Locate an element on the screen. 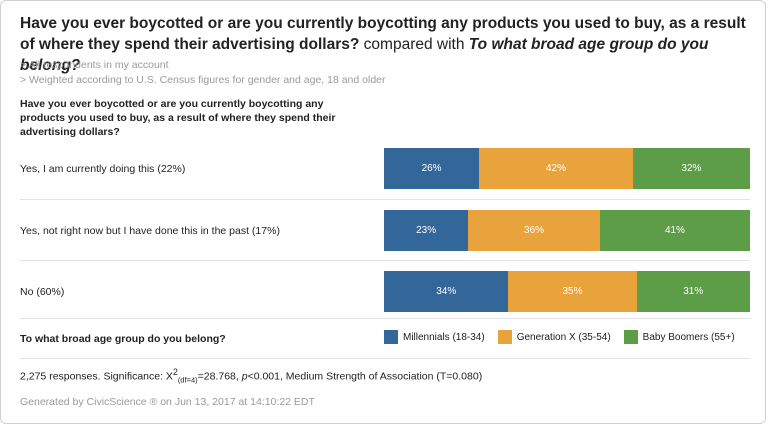 The image size is (768, 426). bar-segment: 41% is located at coordinates (674, 230).